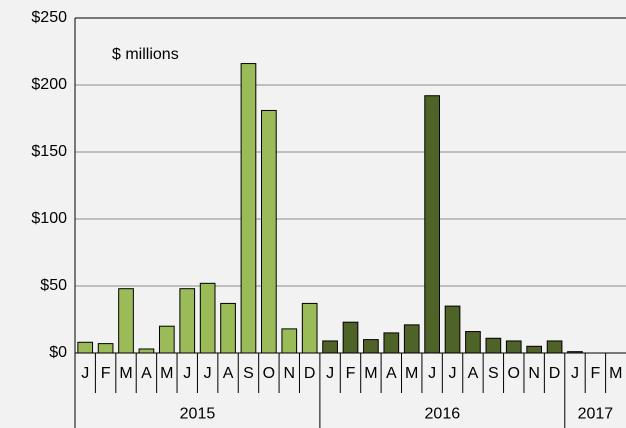 The width and height of the screenshot is (626, 428). What do you see at coordinates (198, 414) in the screenshot?
I see `year-label: 2015` at bounding box center [198, 414].